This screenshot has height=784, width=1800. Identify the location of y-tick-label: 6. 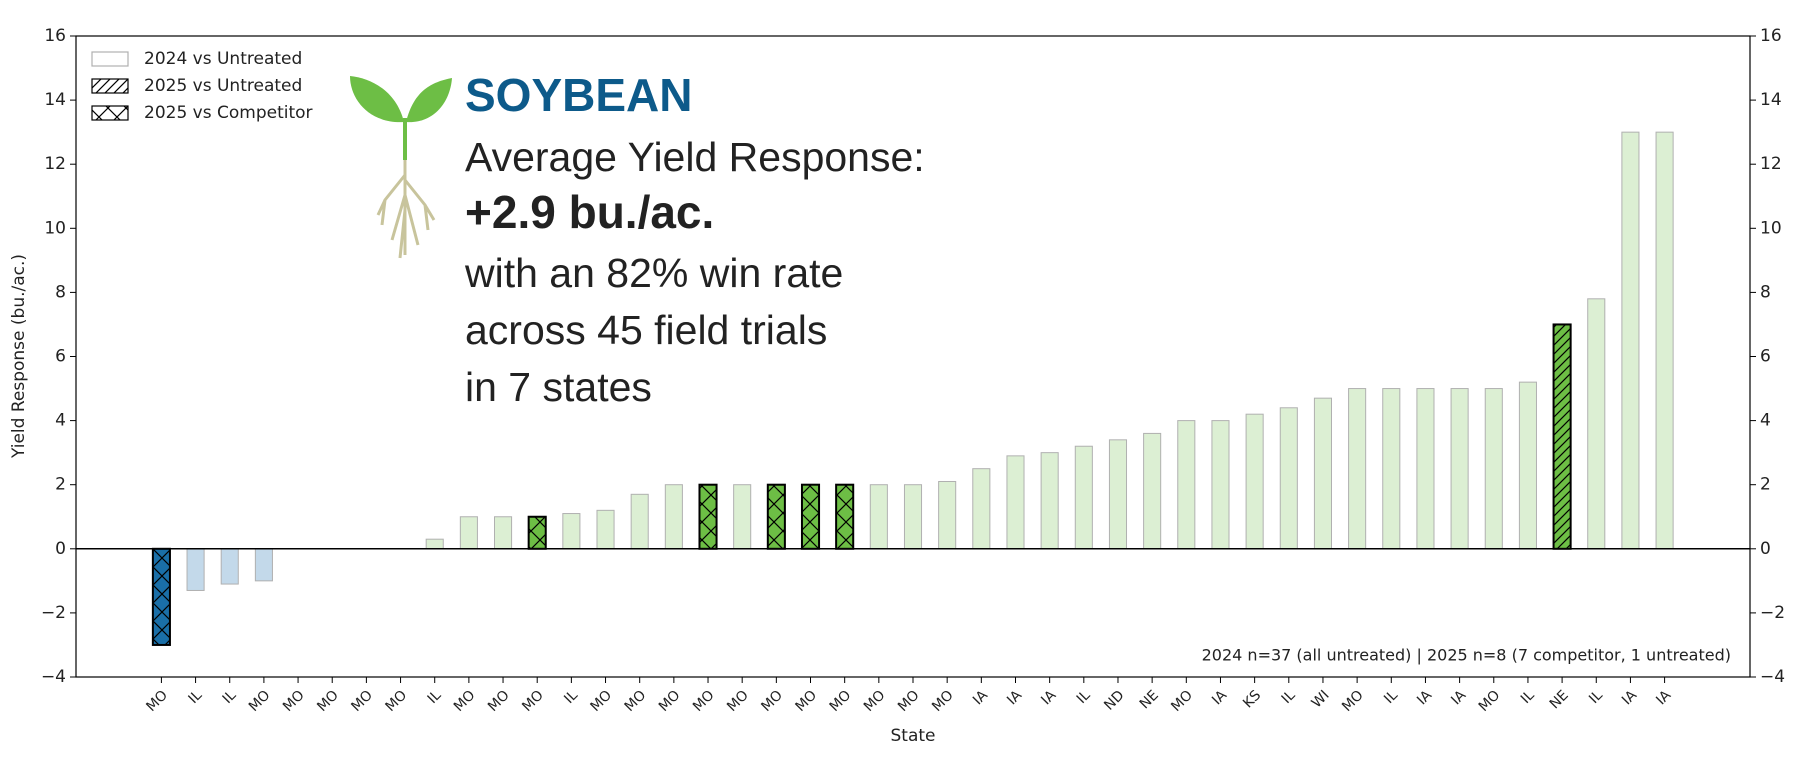
(60, 357).